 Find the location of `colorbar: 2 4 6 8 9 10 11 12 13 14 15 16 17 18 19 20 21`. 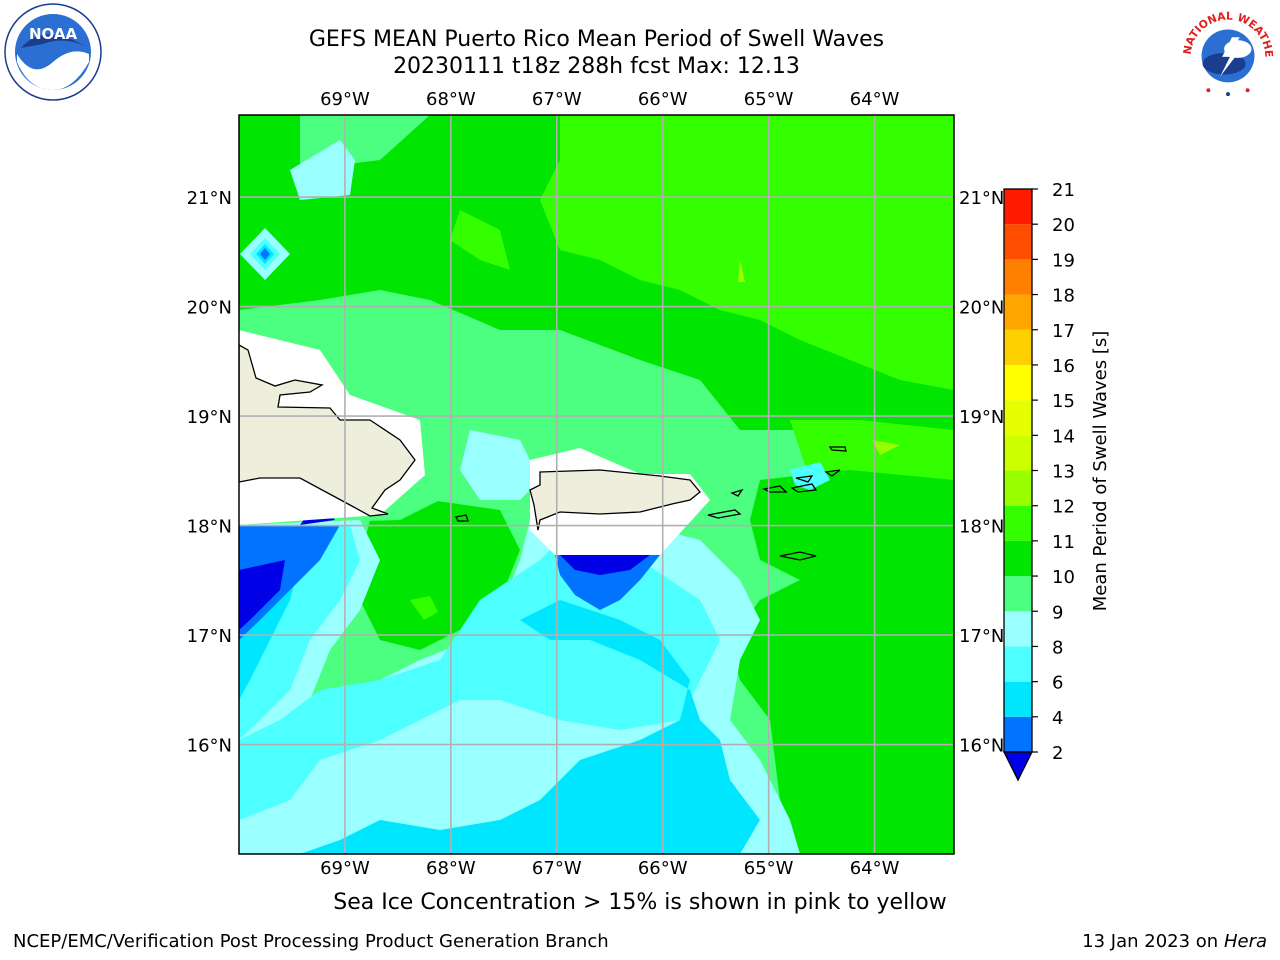

colorbar: 2 4 6 8 9 10 11 12 13 14 15 16 17 18 19 20 21 is located at coordinates (1038, 481).